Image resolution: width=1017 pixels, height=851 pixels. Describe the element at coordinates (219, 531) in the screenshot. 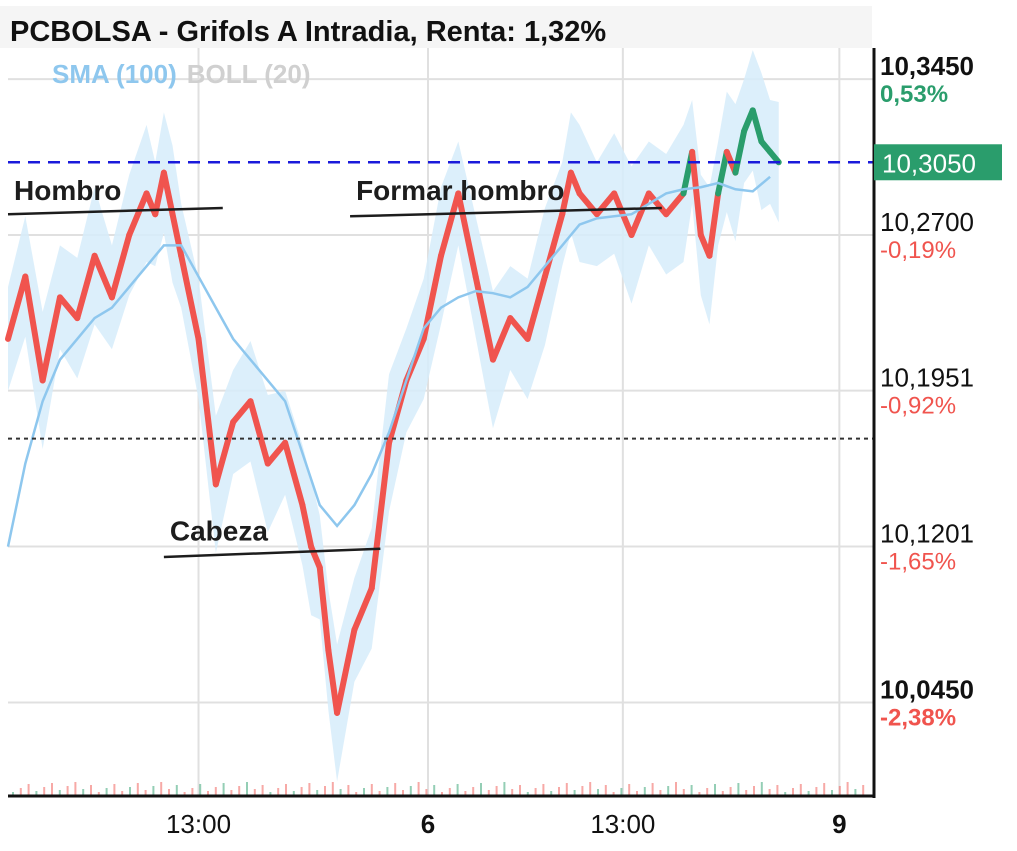

I see `annotation-label: Cabeza` at that location.